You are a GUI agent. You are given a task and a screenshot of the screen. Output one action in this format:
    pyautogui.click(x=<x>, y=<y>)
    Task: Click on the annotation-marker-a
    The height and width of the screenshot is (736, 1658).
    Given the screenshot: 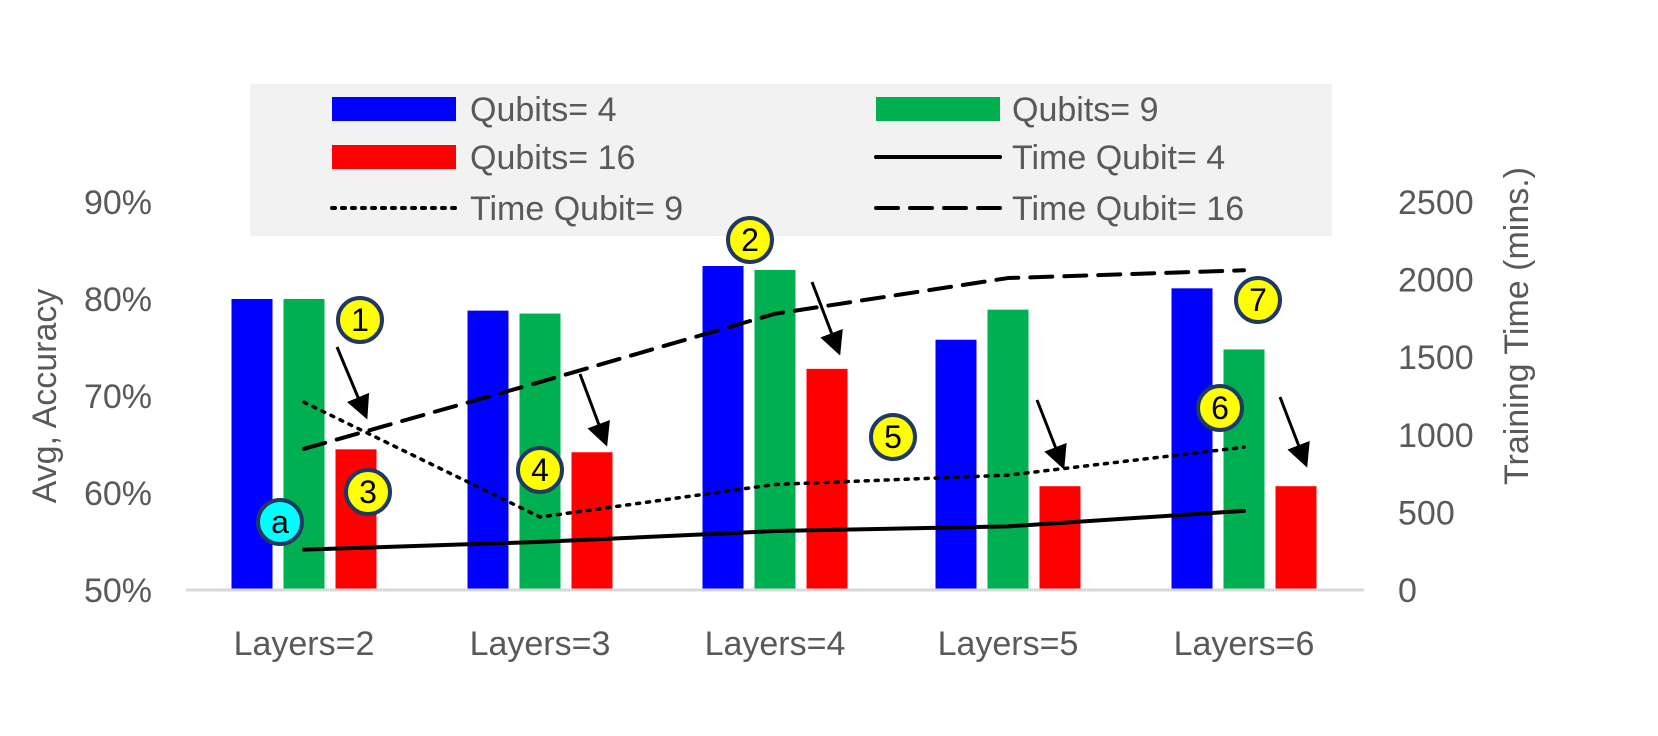 What is the action you would take?
    pyautogui.click(x=280, y=522)
    